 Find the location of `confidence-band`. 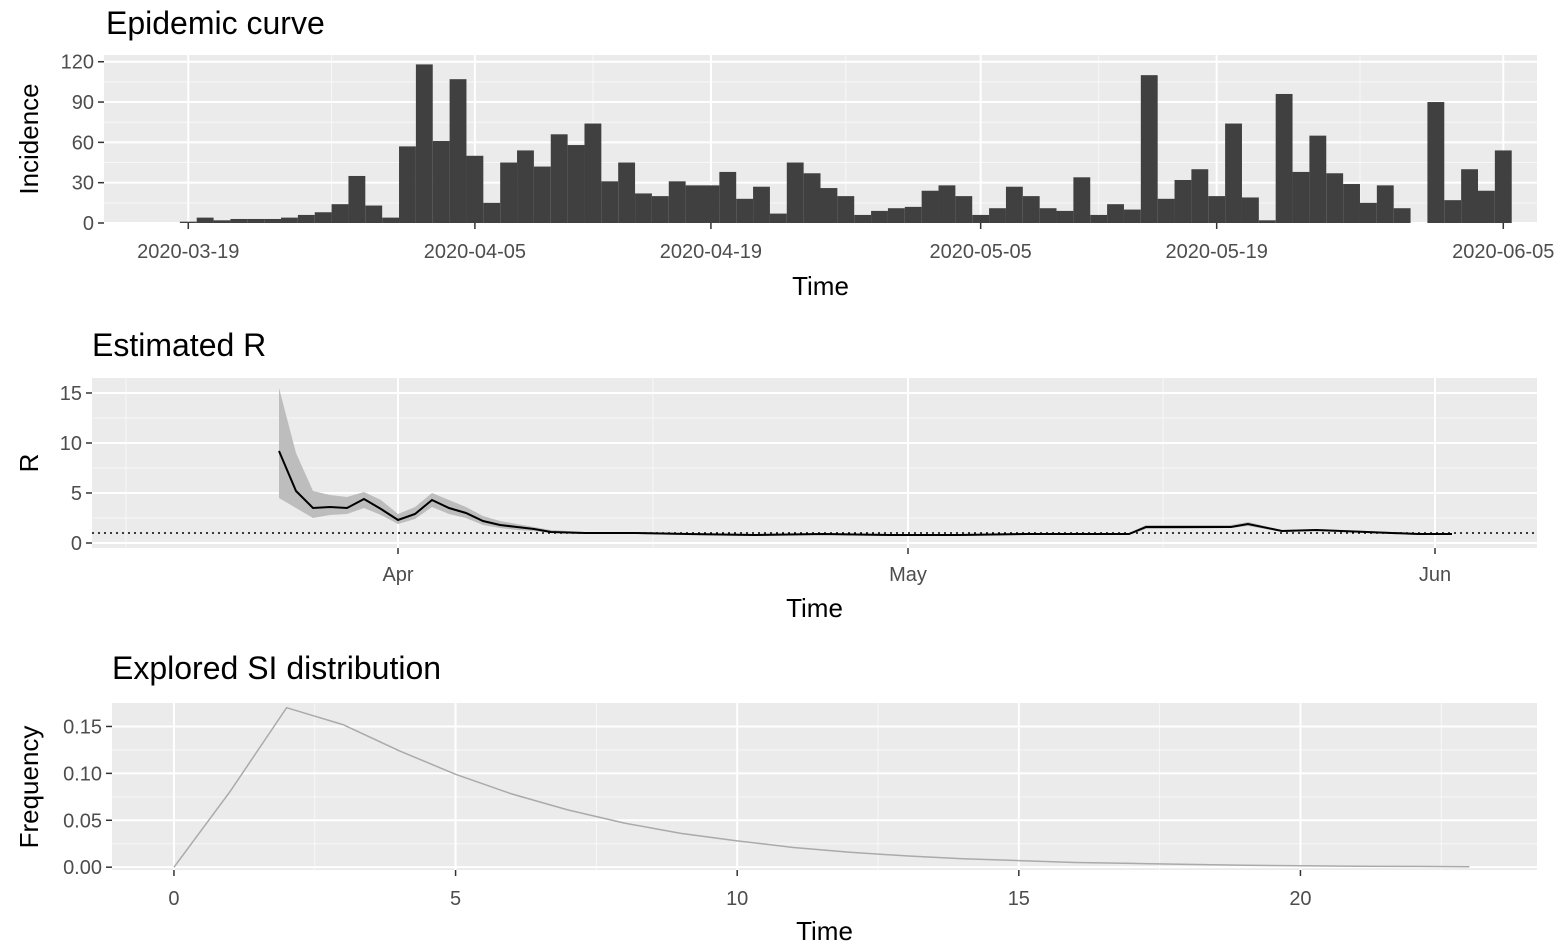

confidence-band is located at coordinates (865, 462).